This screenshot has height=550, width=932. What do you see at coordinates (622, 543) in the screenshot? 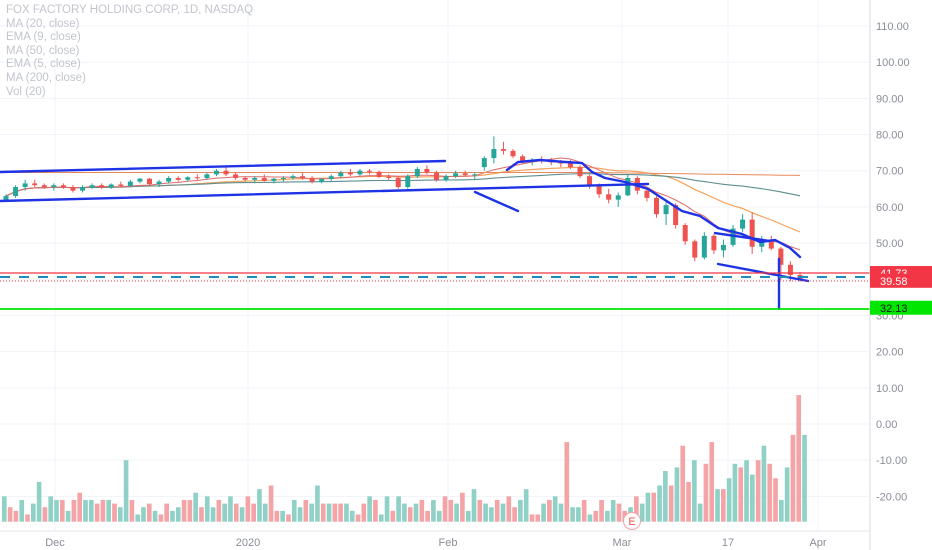
I see `x-tick-label: Mar` at bounding box center [622, 543].